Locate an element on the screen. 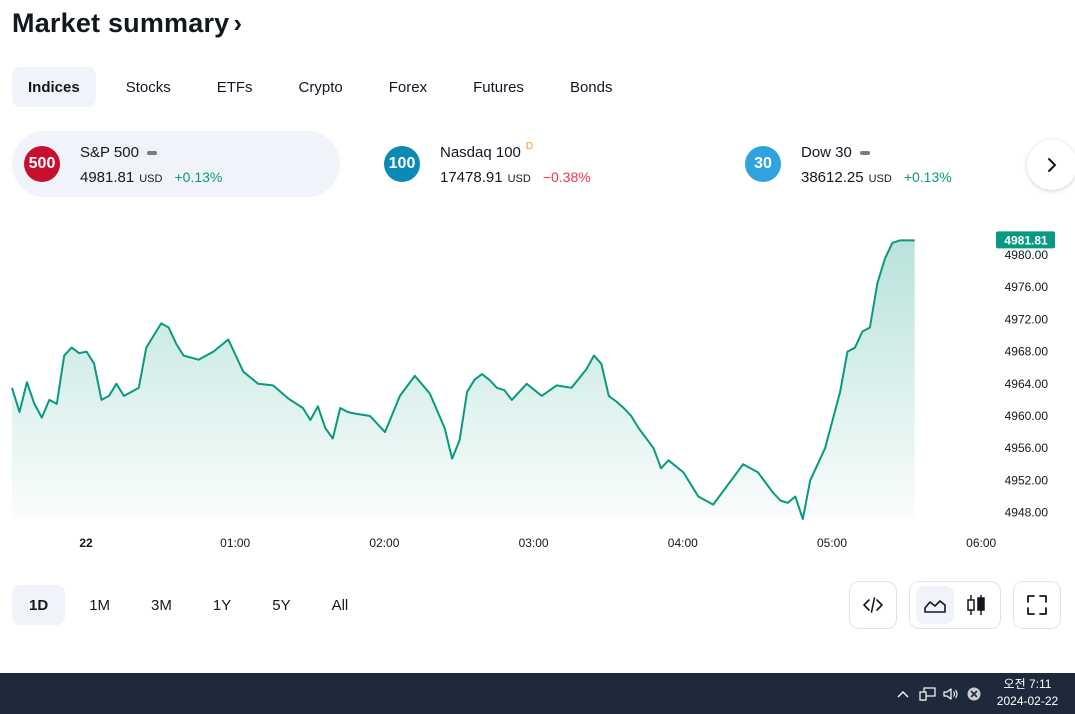 This screenshot has width=1075, height=714. close-circle-icon is located at coordinates (974, 693).